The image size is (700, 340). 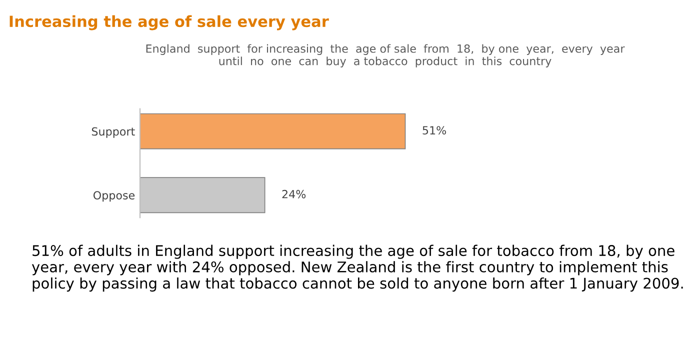 What do you see at coordinates (434, 130) in the screenshot?
I see `data-label: 51%` at bounding box center [434, 130].